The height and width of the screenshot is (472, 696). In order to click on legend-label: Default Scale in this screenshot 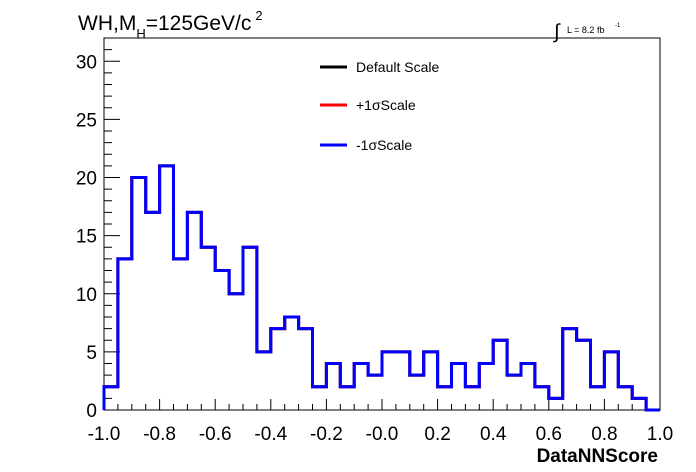, I will do `click(397, 67)`.